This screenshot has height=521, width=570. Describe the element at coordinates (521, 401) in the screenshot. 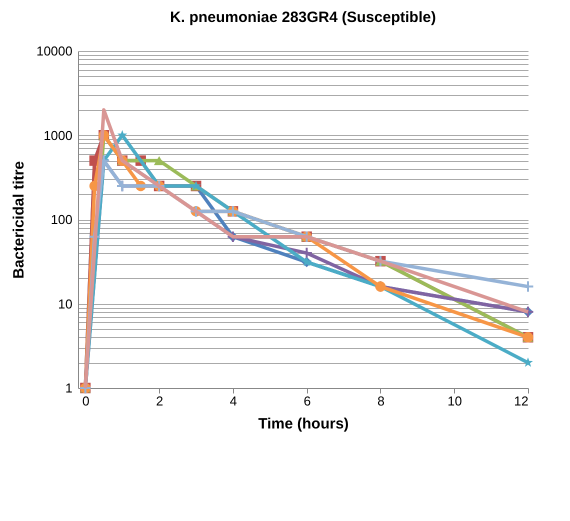

I see `x-tick-label: 12` at that location.